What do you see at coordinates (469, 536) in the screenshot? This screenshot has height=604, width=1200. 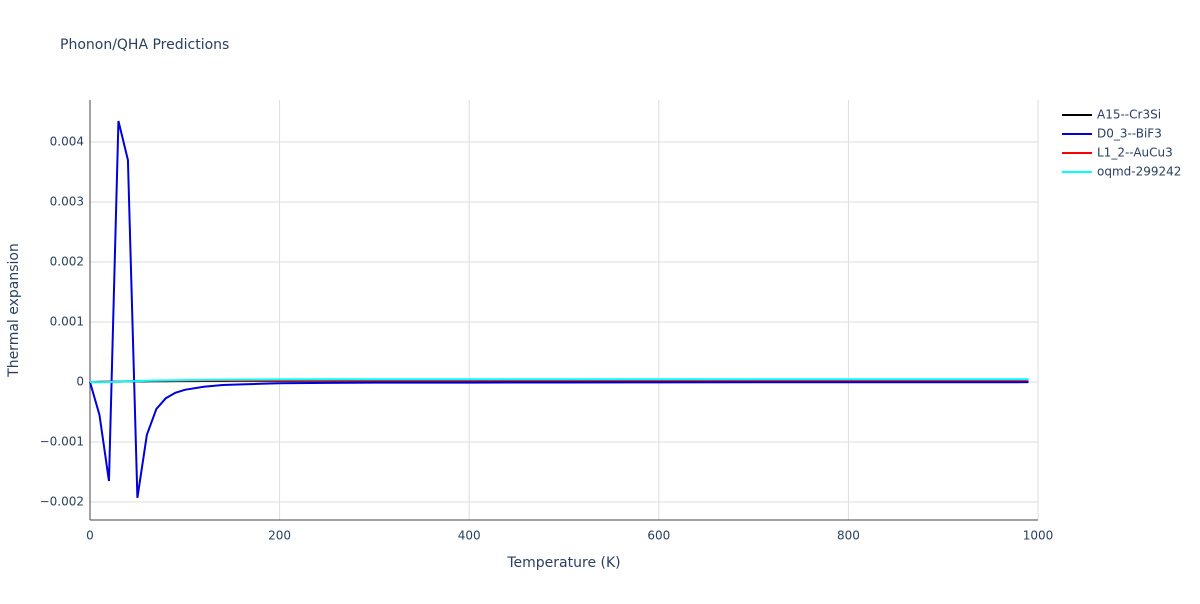 I see `x-tick-label: 400` at bounding box center [469, 536].